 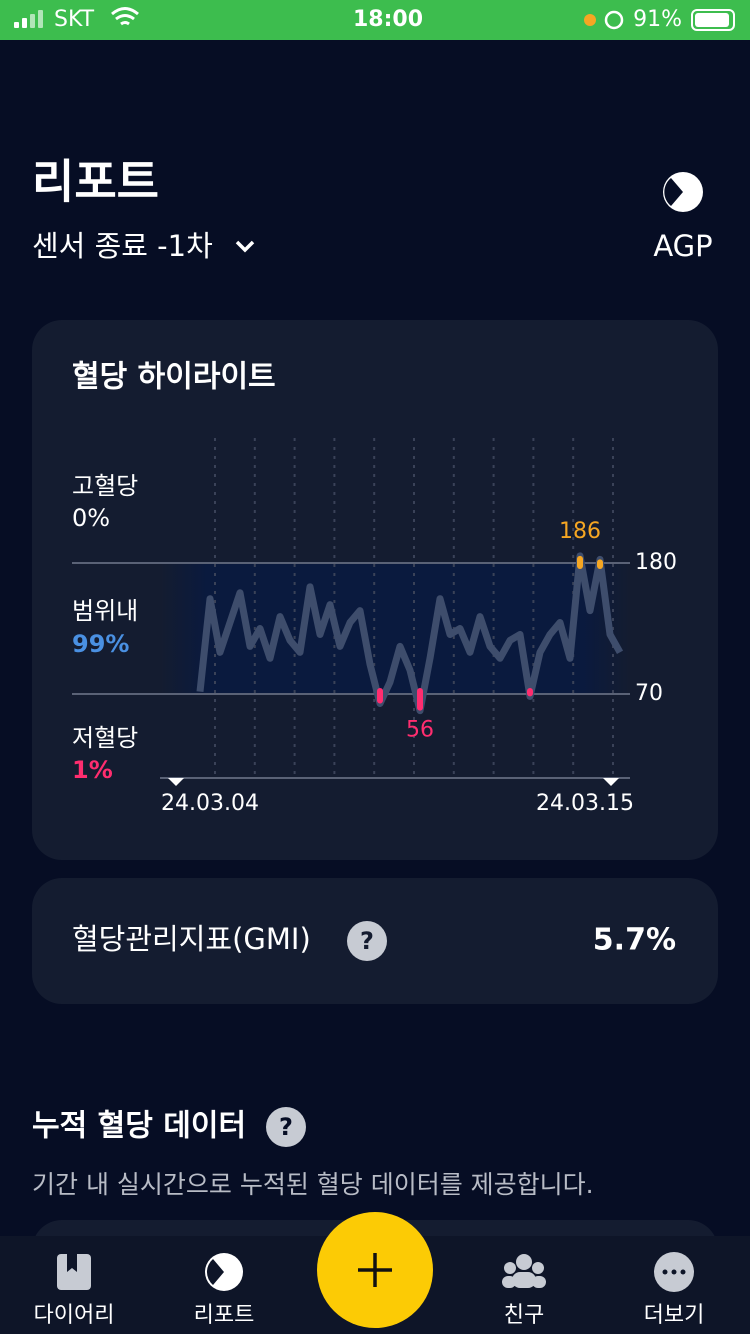 What do you see at coordinates (74, 1315) in the screenshot?
I see `tab-label: 다이어리` at bounding box center [74, 1315].